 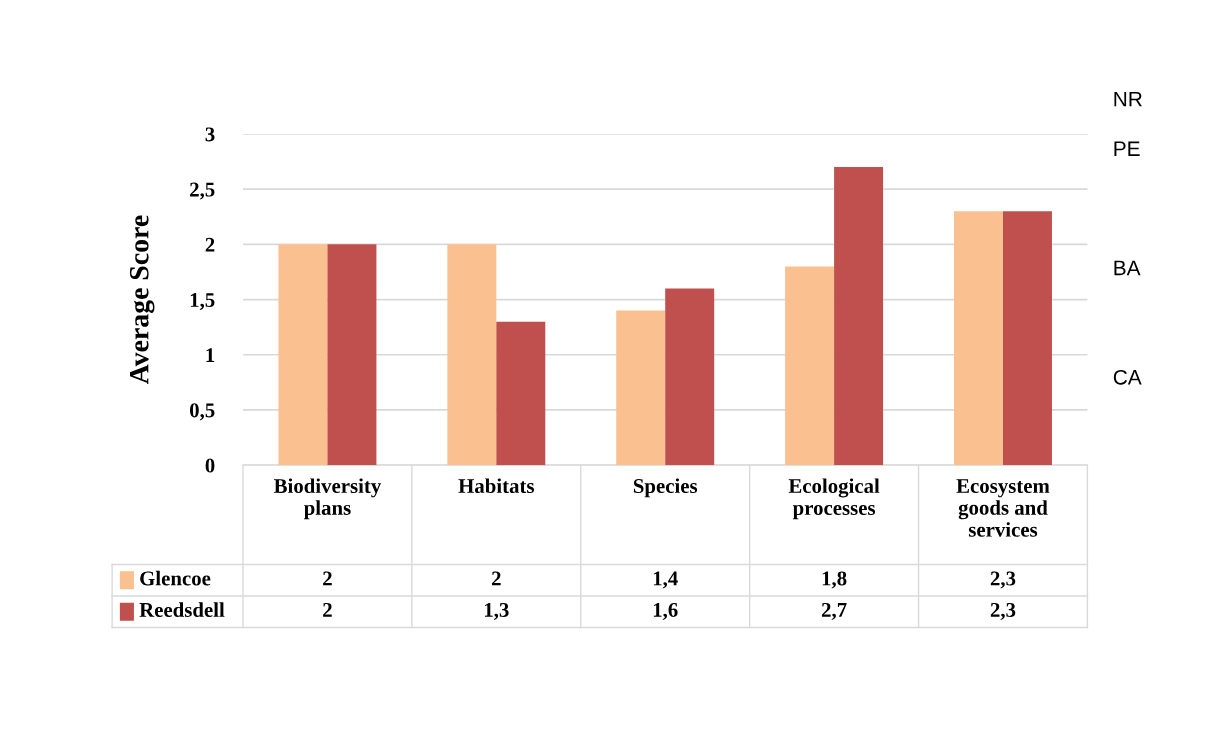 What do you see at coordinates (175, 578) in the screenshot?
I see `legend-label: Glencoe` at bounding box center [175, 578].